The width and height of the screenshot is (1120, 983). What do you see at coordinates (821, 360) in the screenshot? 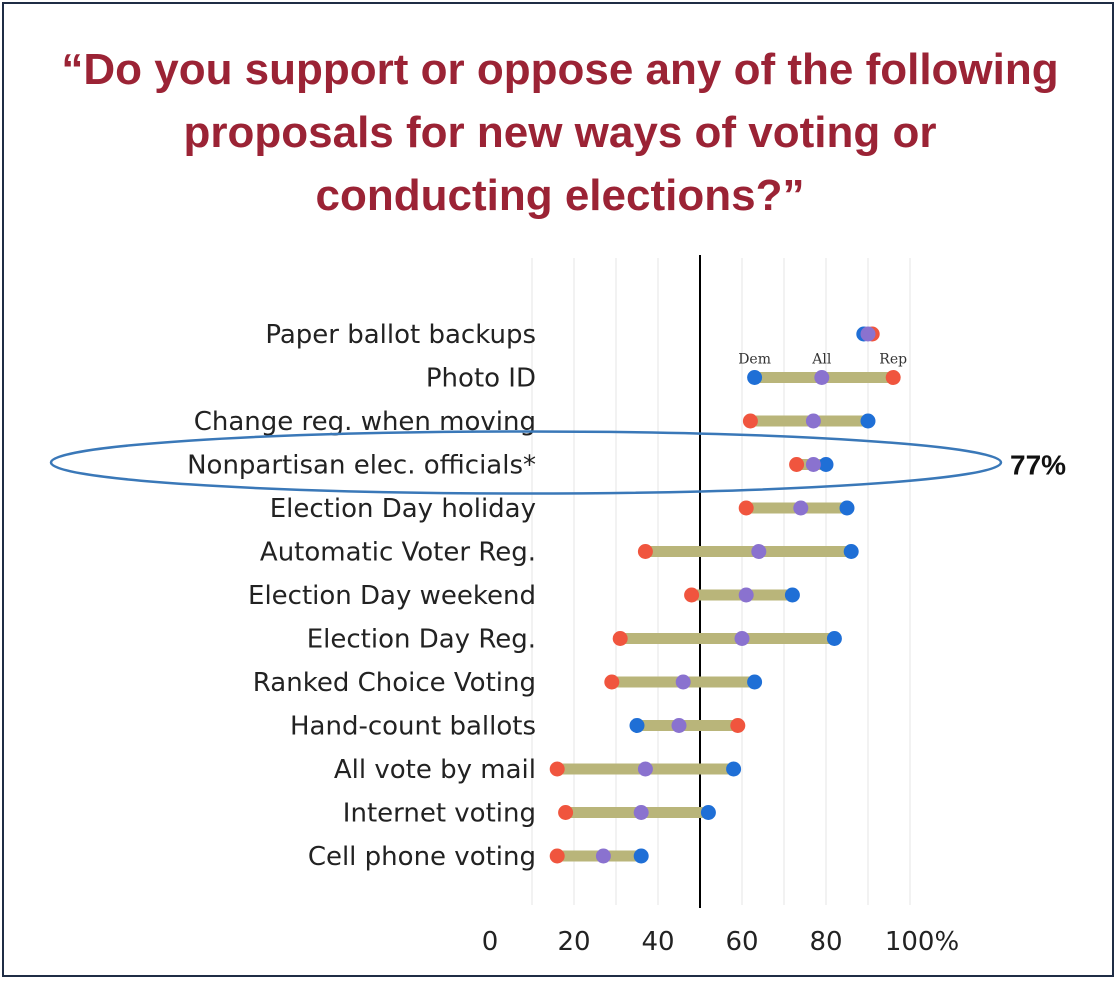
I see `legend-label-all: All` at bounding box center [821, 360].